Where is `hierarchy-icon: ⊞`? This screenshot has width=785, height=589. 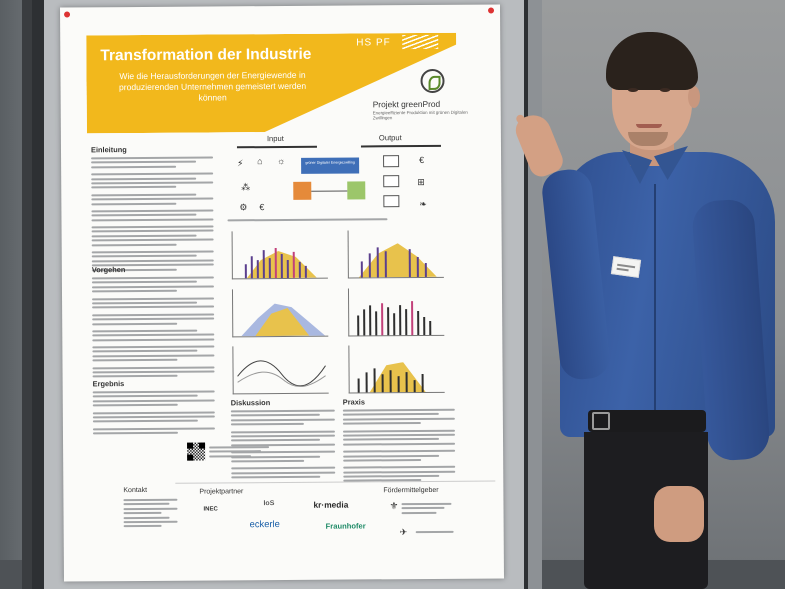 hierarchy-icon: ⊞ is located at coordinates (421, 182).